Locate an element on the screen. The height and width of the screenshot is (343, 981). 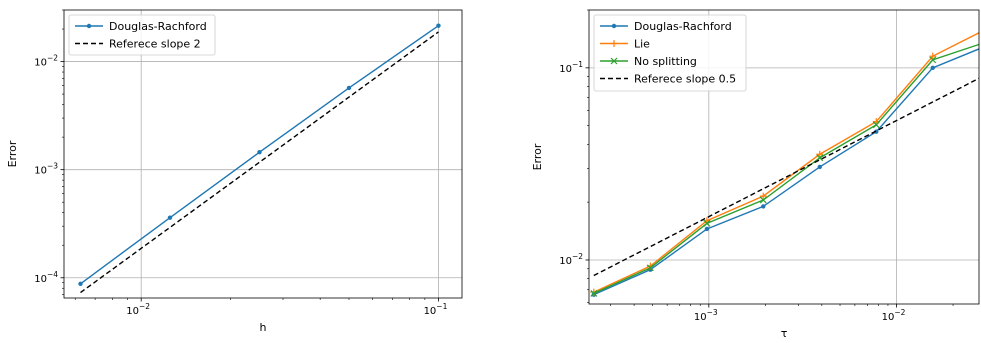
legend: Douglas-Rachford Referece slope 2 is located at coordinates (142, 35).